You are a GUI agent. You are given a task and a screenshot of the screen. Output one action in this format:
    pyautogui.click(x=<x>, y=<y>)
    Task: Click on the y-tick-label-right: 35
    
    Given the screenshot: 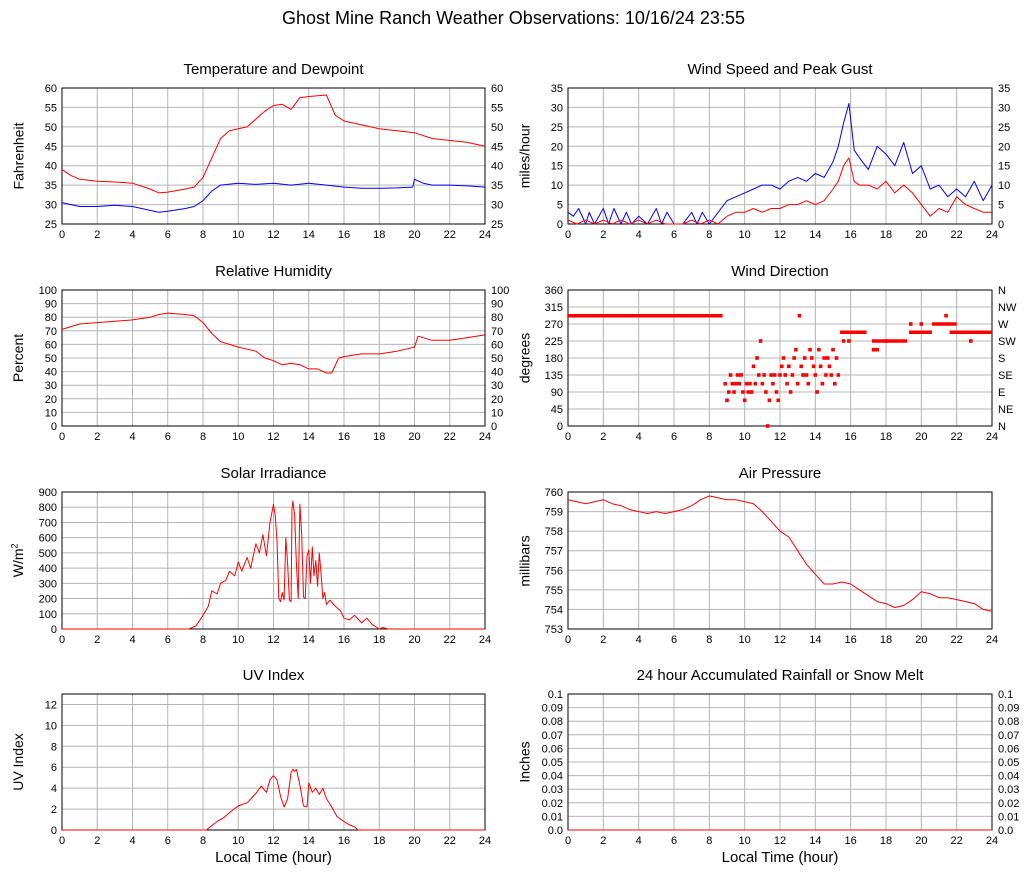 What is the action you would take?
    pyautogui.click(x=1004, y=89)
    